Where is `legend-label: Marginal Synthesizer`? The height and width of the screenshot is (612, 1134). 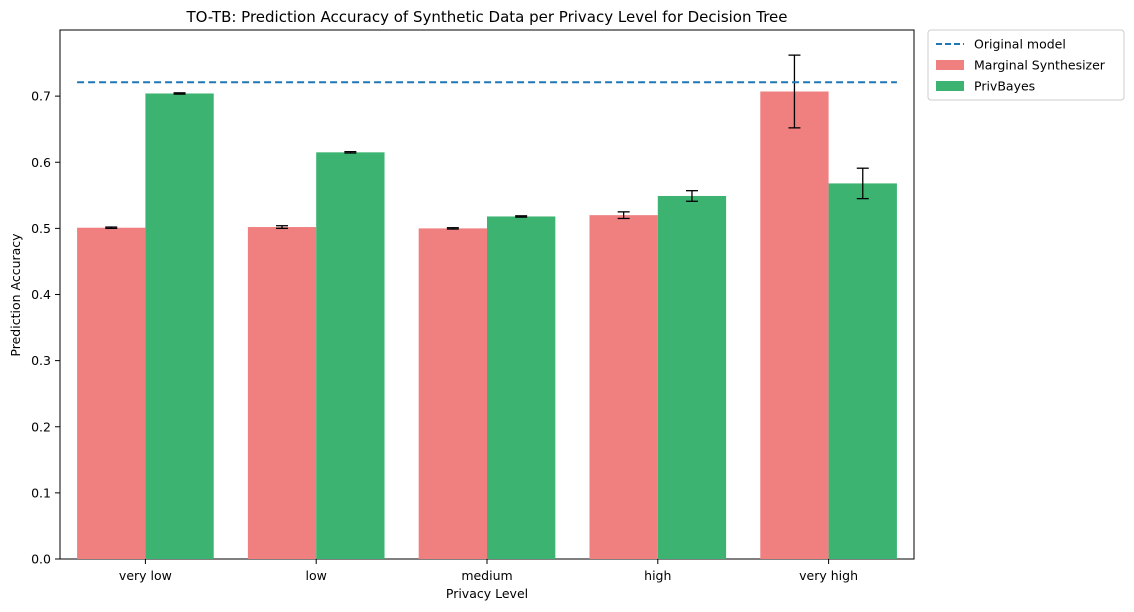
legend-label: Marginal Synthesizer is located at coordinates (1040, 65).